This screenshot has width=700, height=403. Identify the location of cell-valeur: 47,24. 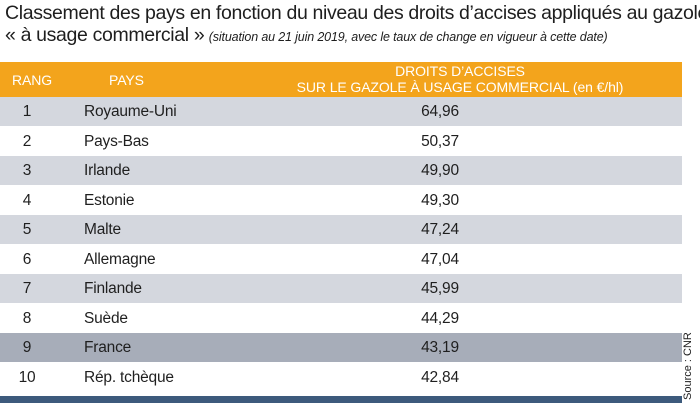
(440, 229).